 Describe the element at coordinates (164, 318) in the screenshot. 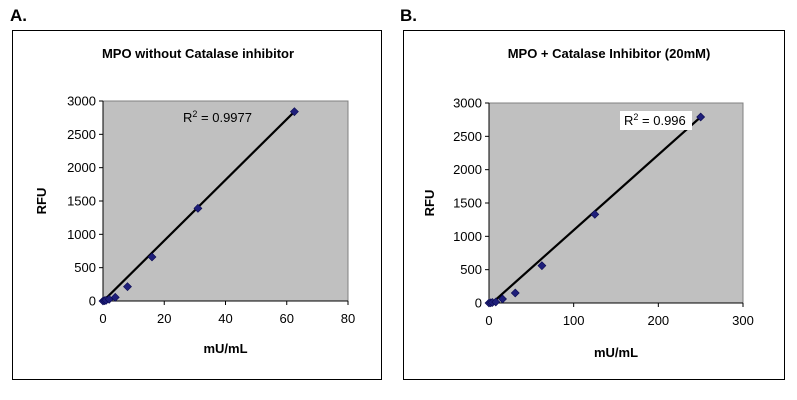

I see `chart-a-x-tick-label: 20` at that location.